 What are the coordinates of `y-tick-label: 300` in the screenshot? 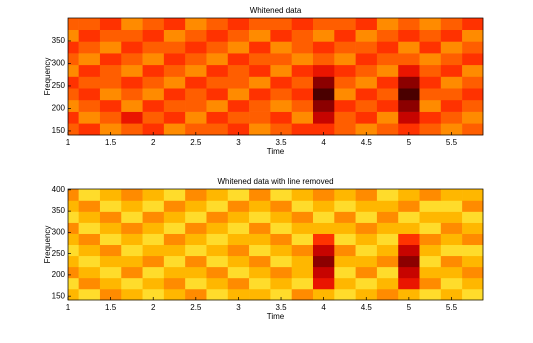 It's located at (59, 231).